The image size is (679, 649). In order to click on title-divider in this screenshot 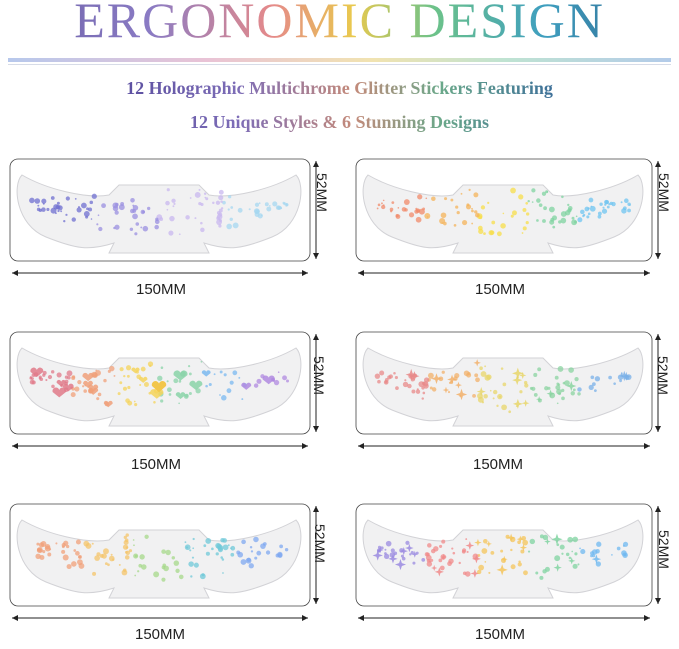, I will do `click(339, 60)`.